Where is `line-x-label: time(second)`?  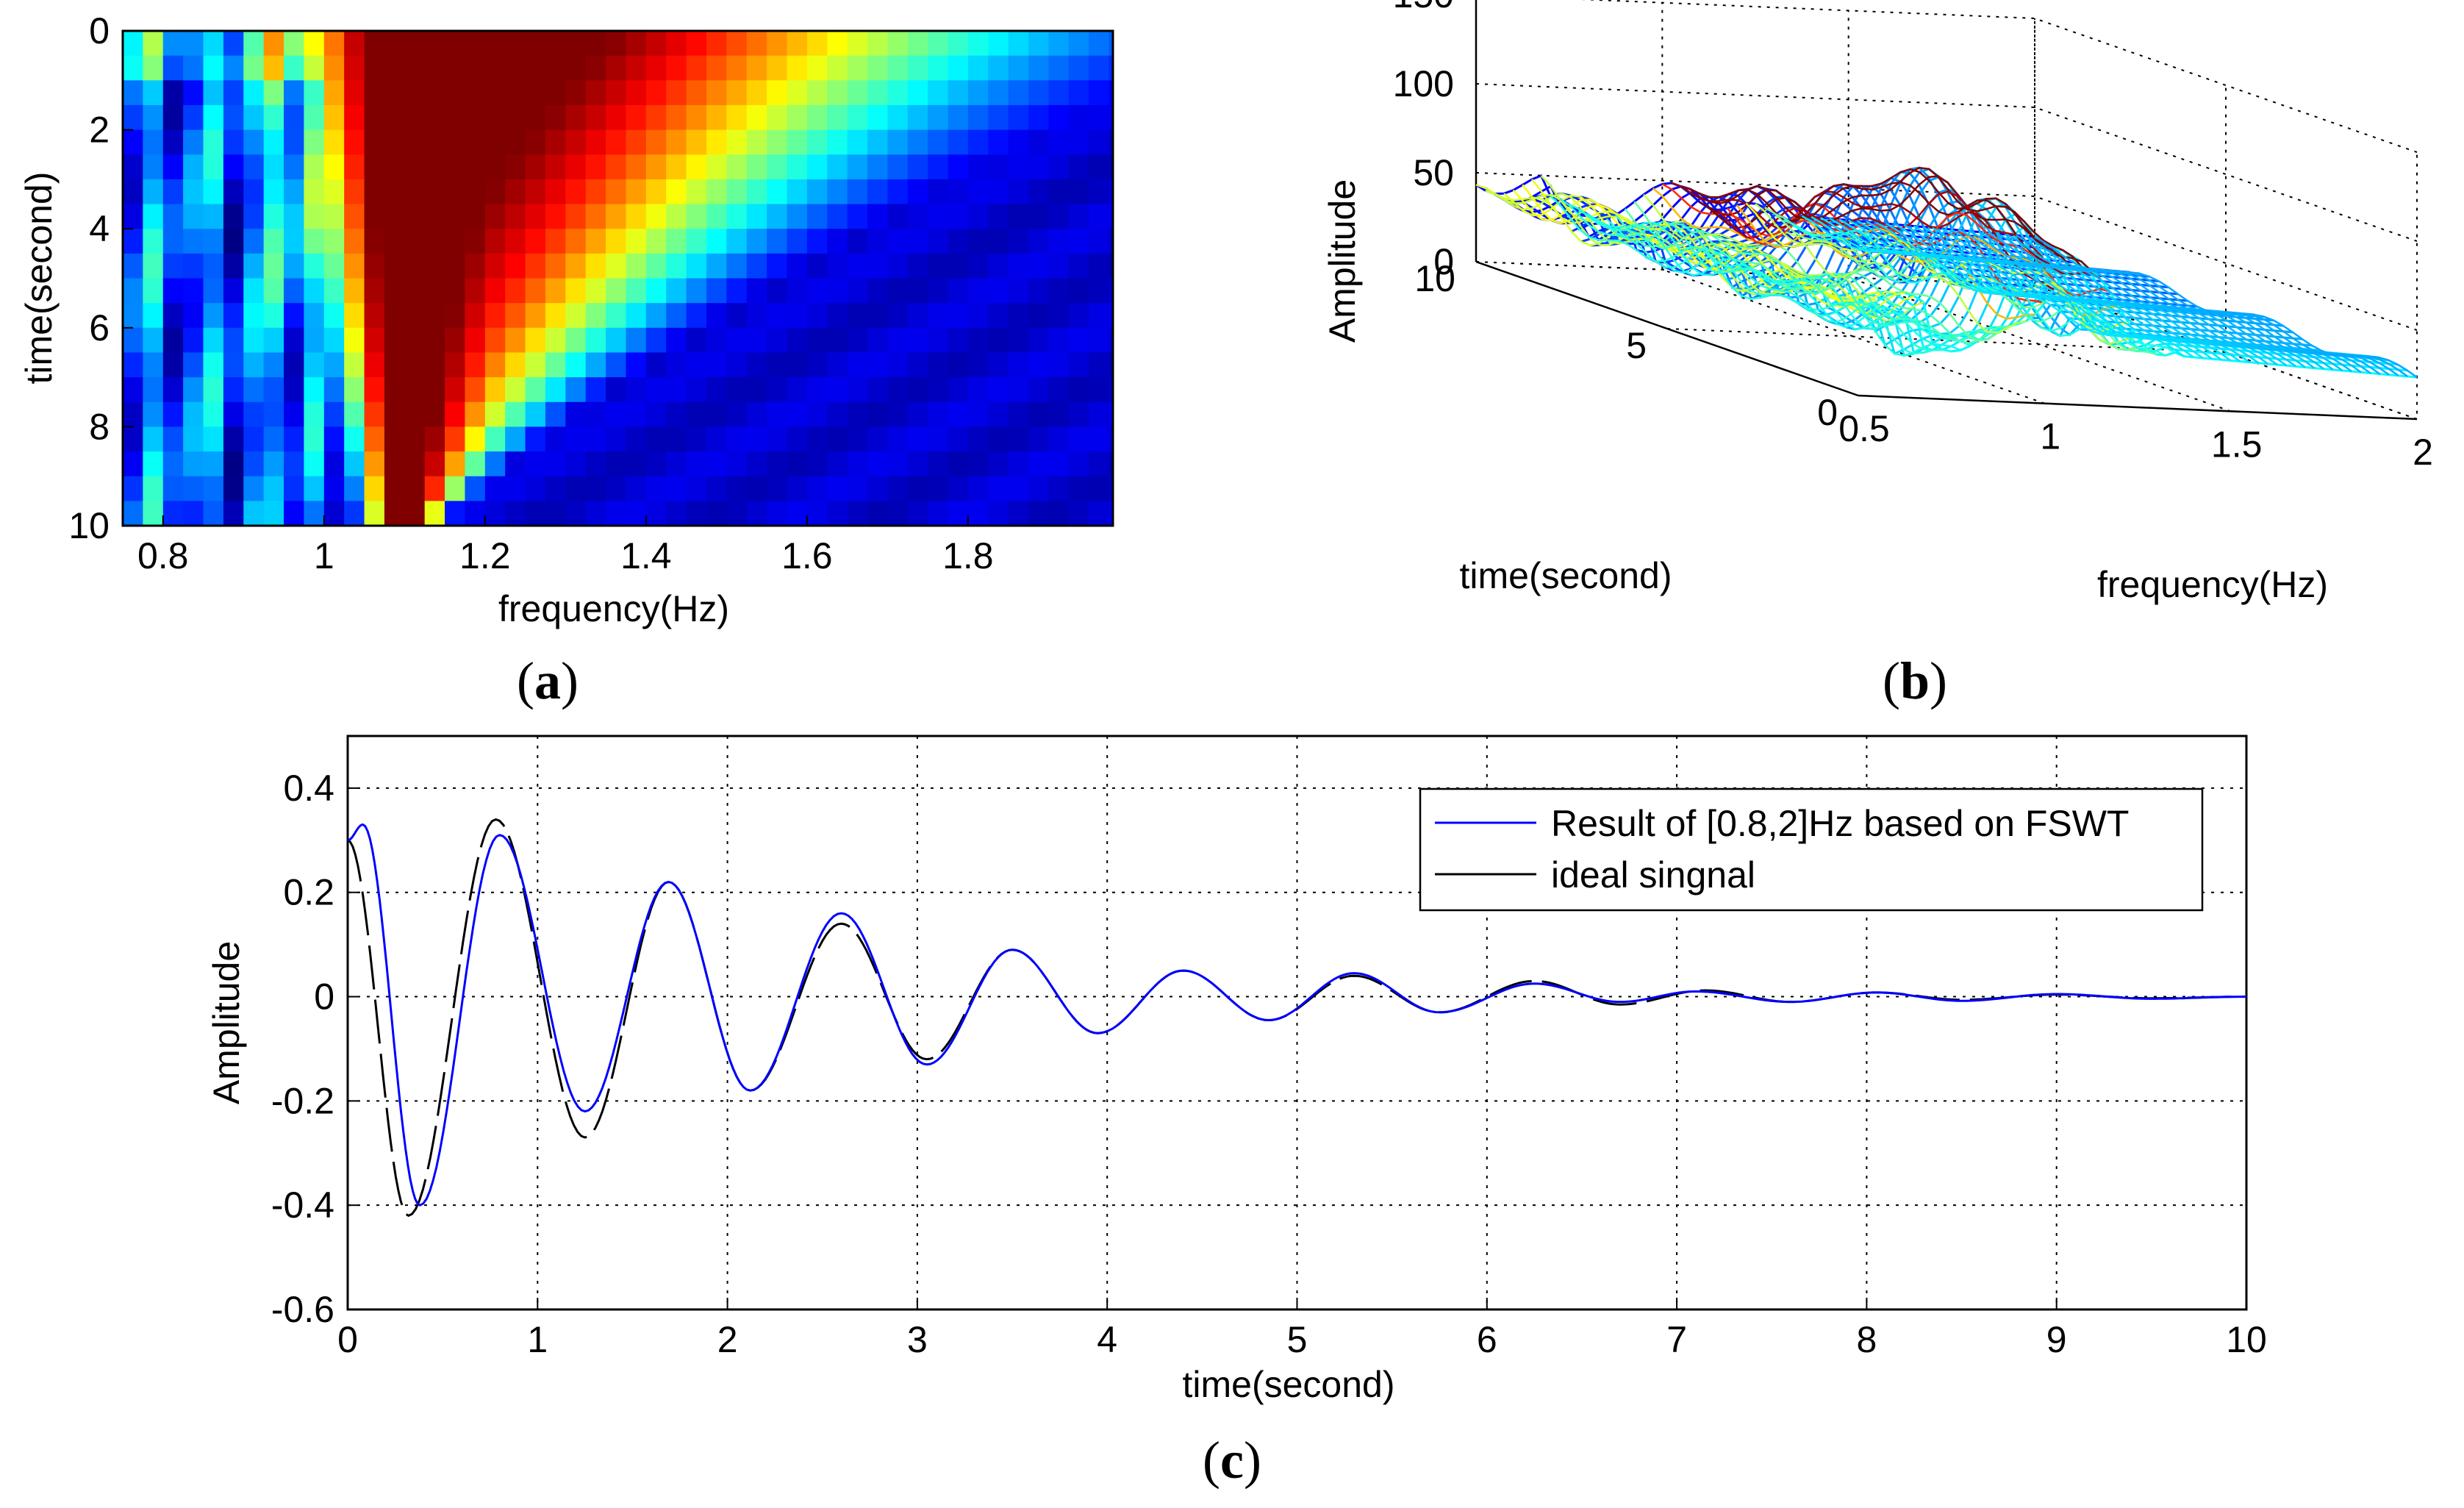 line-x-label: time(second) is located at coordinates (1289, 1384).